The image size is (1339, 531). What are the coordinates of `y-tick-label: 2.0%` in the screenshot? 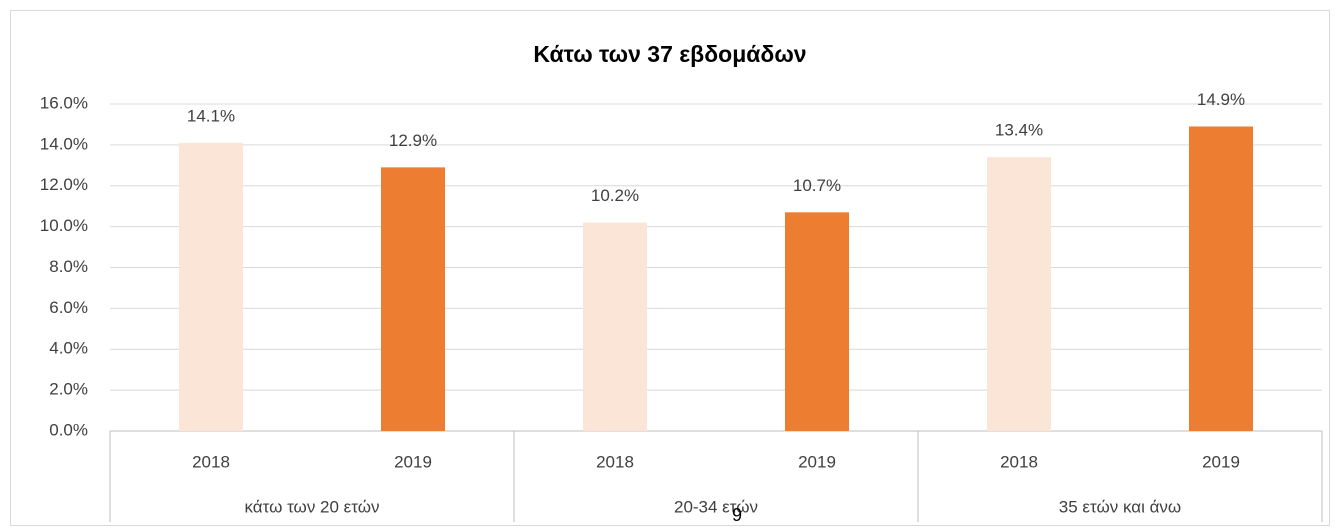 It's located at (68, 389).